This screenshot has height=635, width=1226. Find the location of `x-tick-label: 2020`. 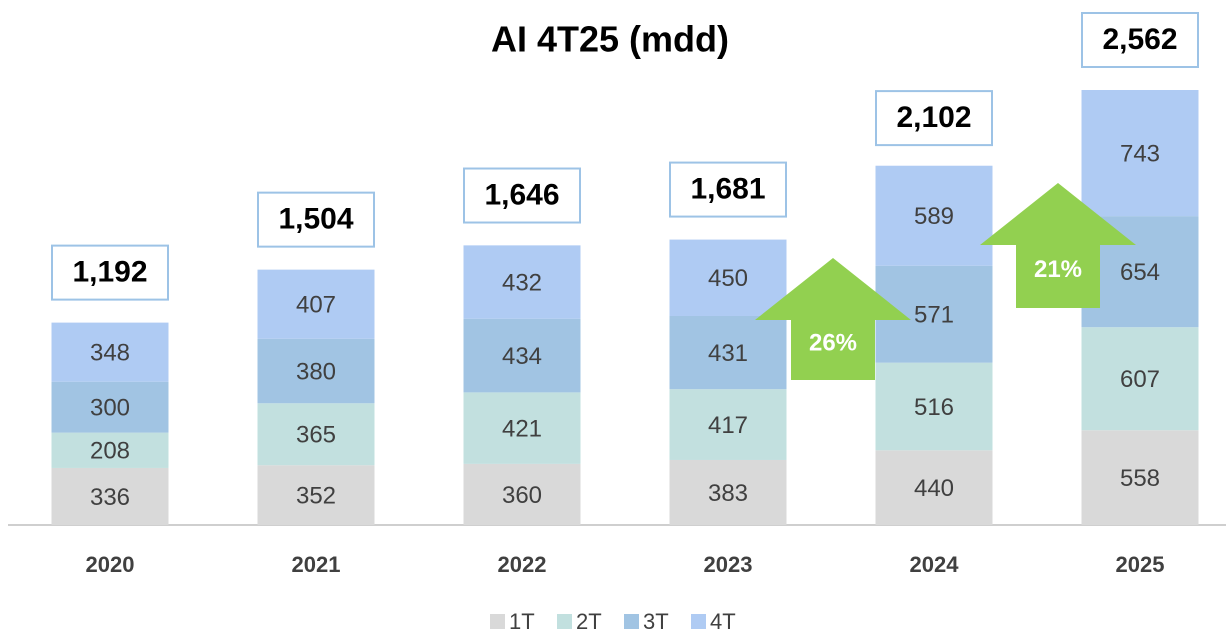

x-tick-label: 2020 is located at coordinates (110, 564).